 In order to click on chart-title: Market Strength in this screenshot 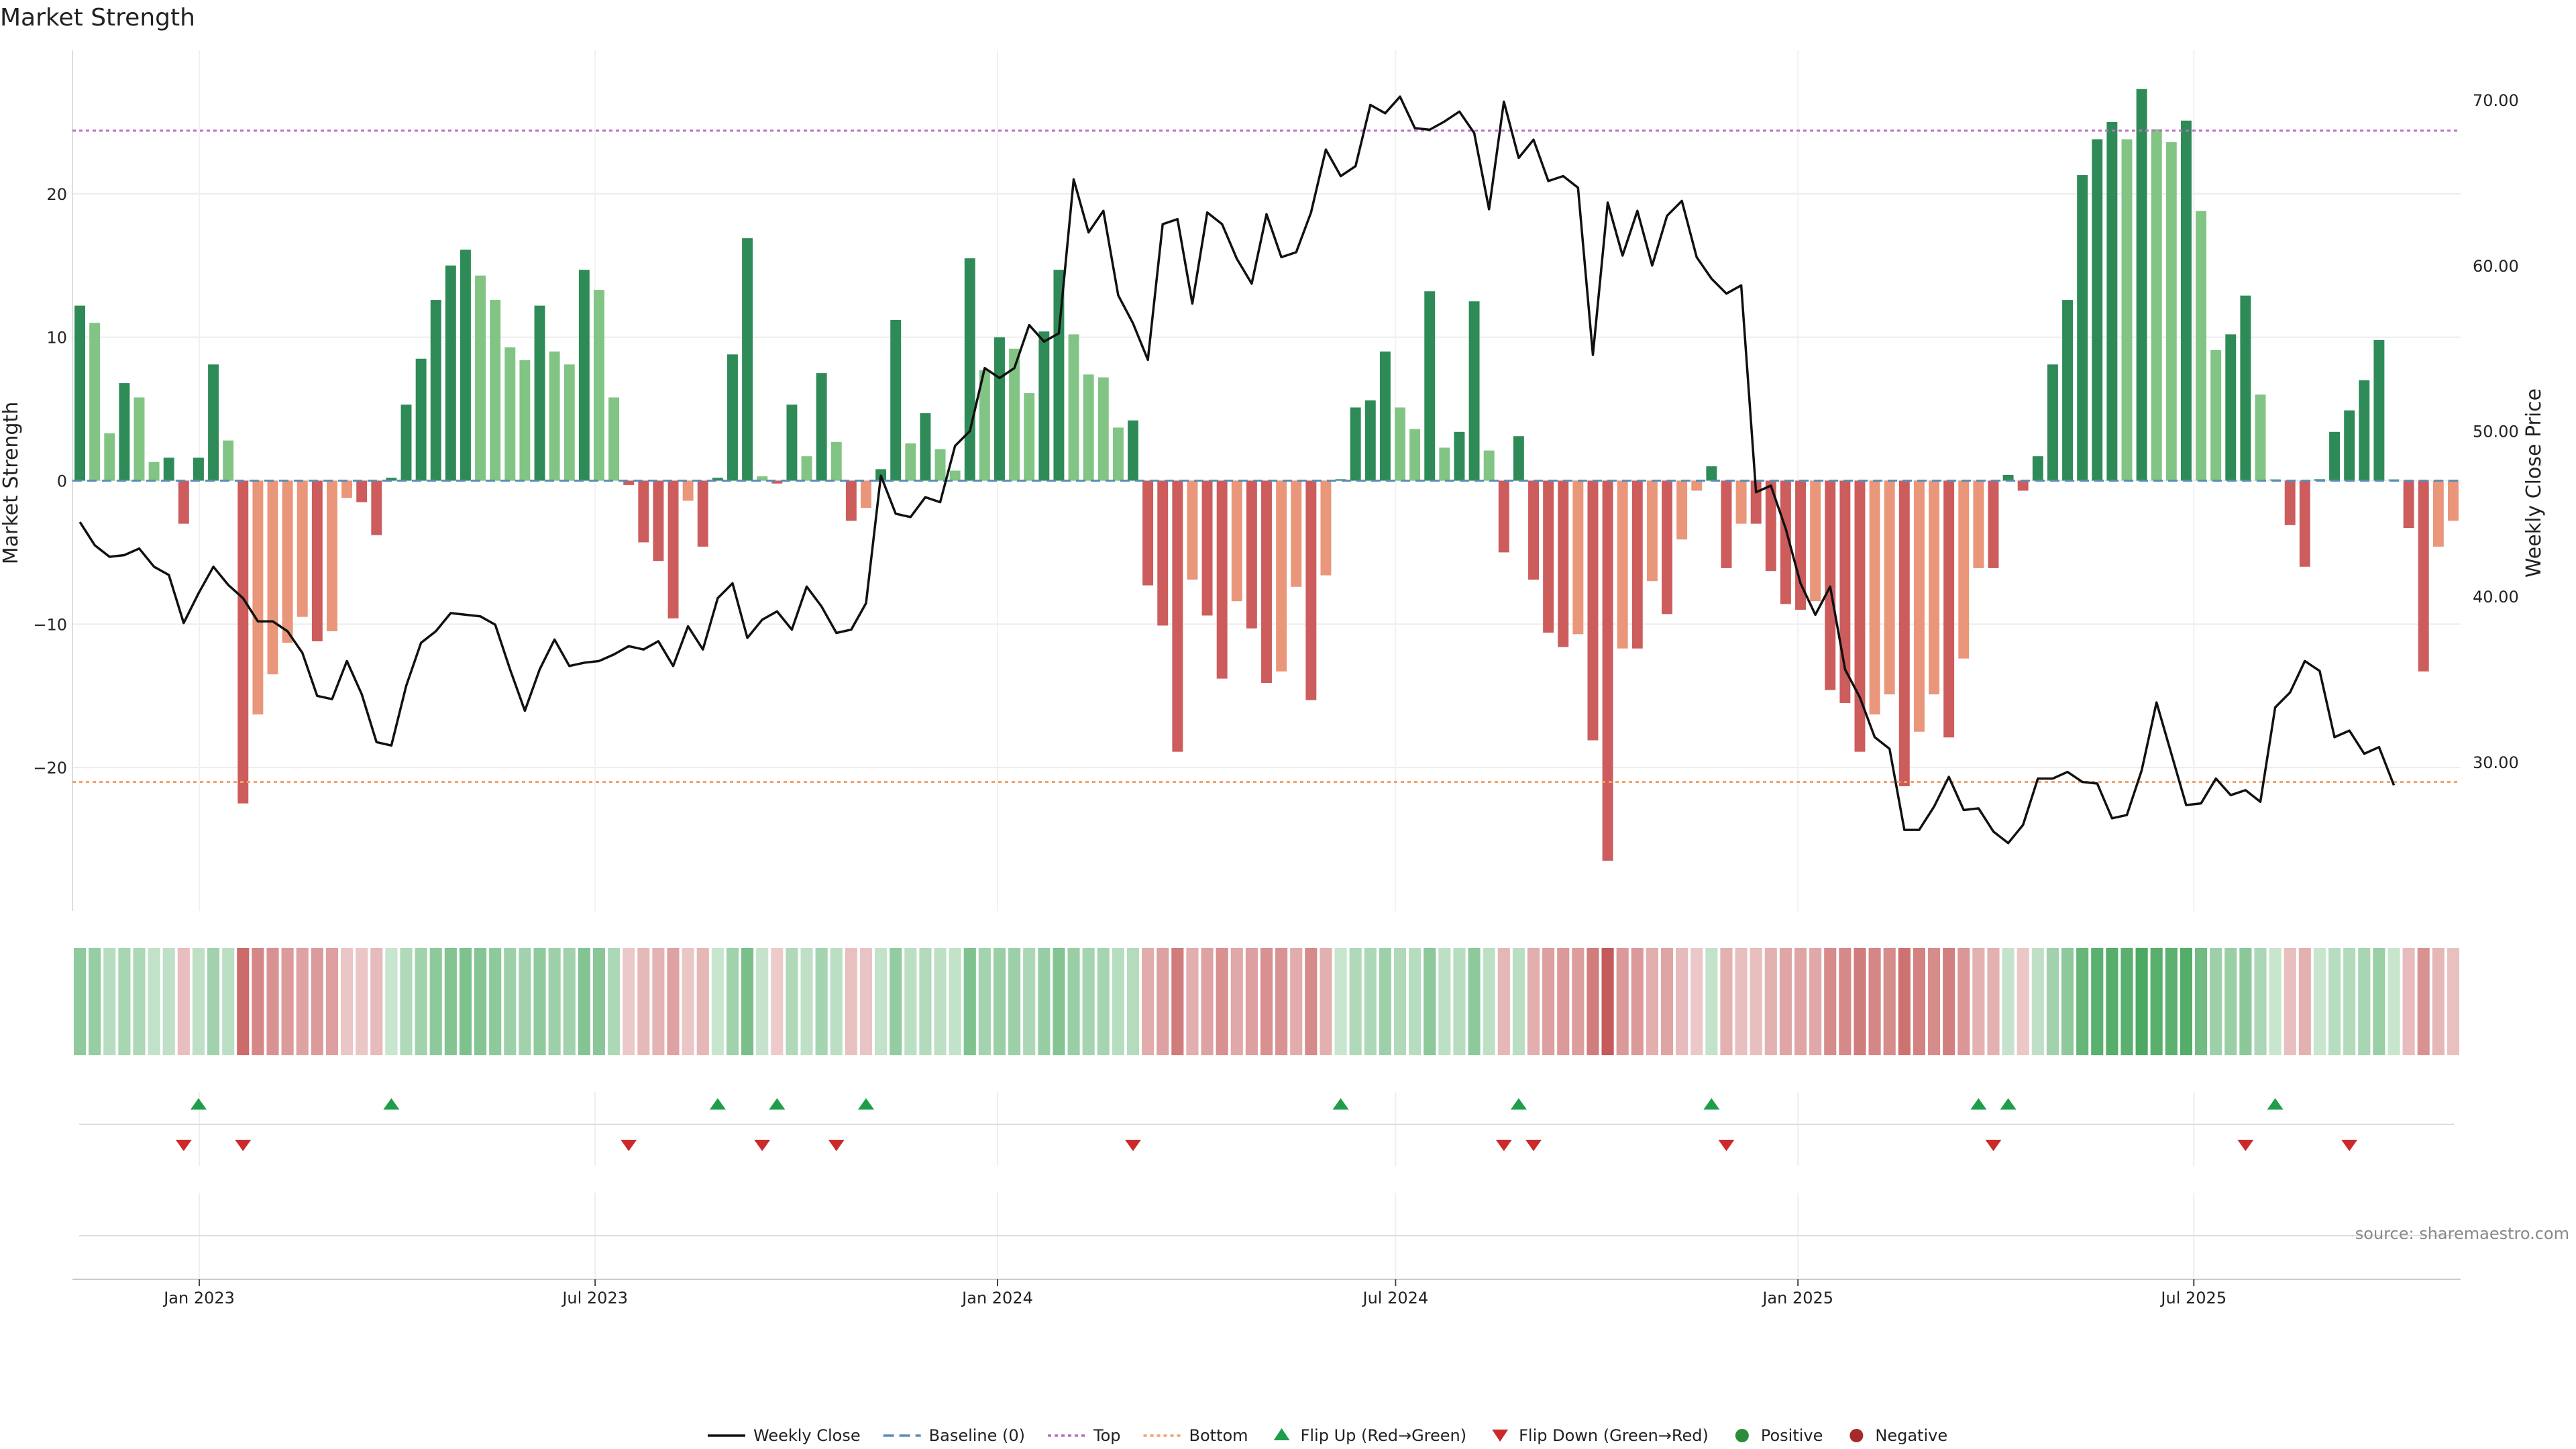, I will do `click(97, 18)`.